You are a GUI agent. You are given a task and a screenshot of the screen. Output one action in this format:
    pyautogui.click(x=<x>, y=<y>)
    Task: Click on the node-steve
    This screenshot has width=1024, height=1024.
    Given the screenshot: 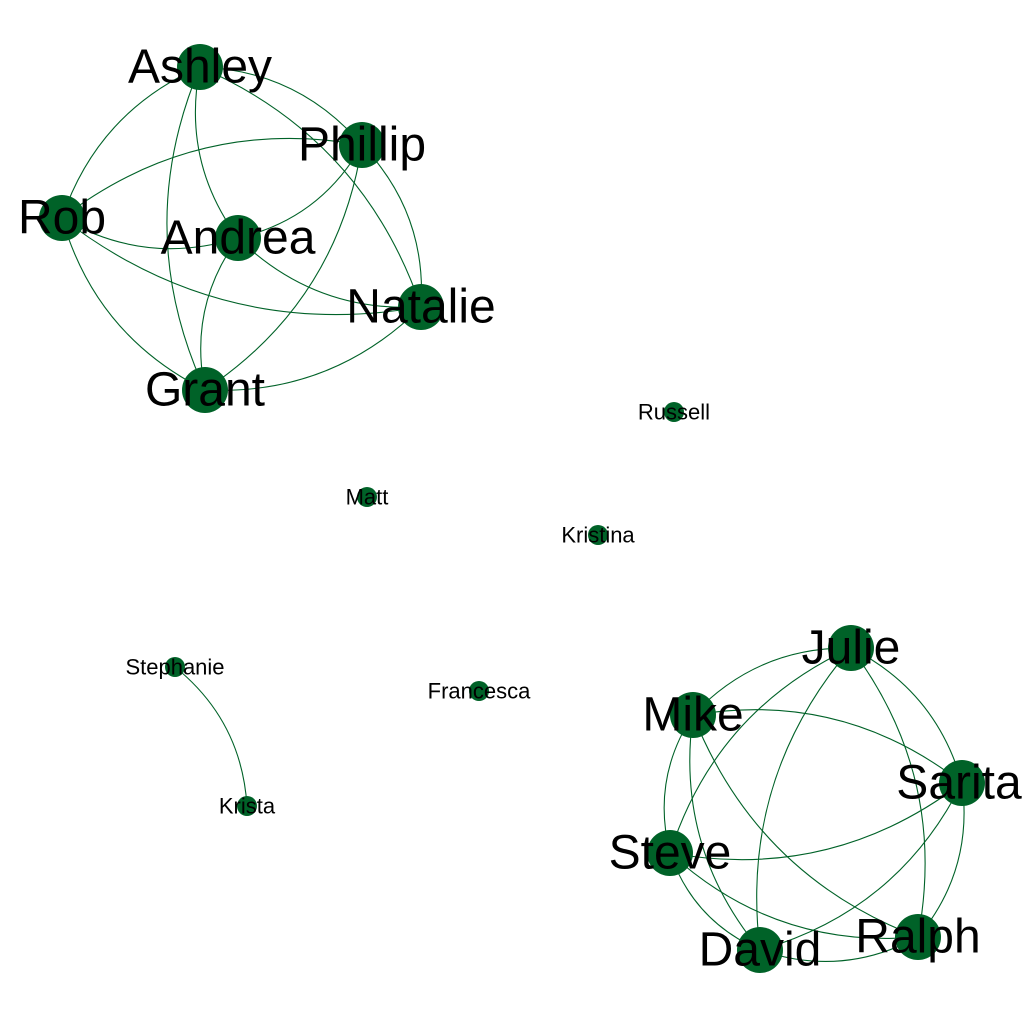 What is the action you would take?
    pyautogui.click(x=670, y=853)
    